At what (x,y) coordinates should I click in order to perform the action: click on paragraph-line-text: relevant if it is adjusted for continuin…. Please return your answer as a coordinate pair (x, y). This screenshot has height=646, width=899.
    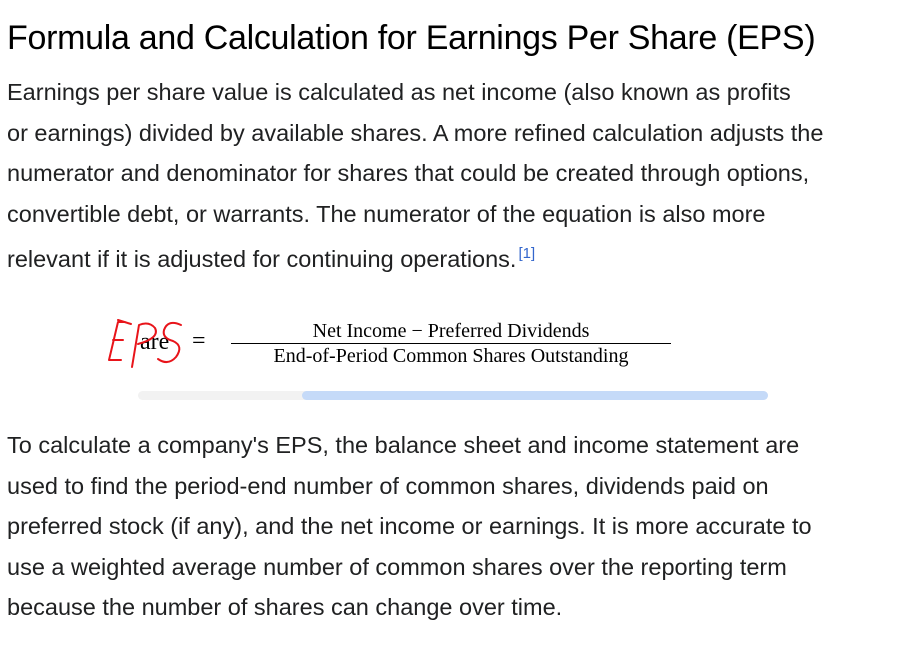
    Looking at the image, I should click on (262, 259).